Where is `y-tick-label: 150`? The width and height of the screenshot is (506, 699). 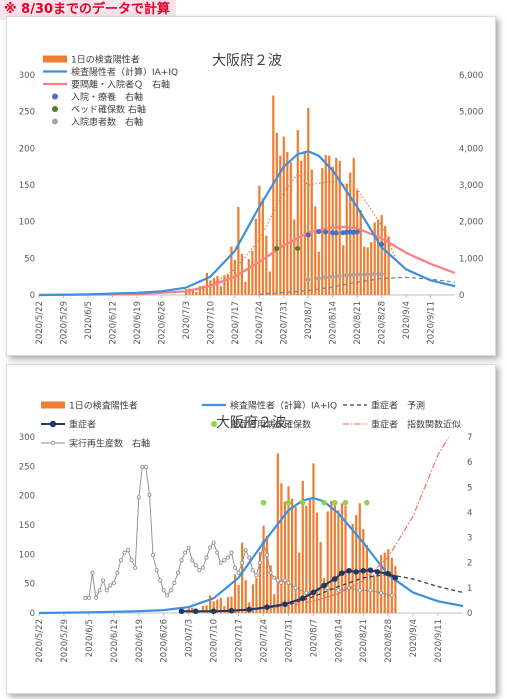
y-tick-label: 150 is located at coordinates (27, 526).